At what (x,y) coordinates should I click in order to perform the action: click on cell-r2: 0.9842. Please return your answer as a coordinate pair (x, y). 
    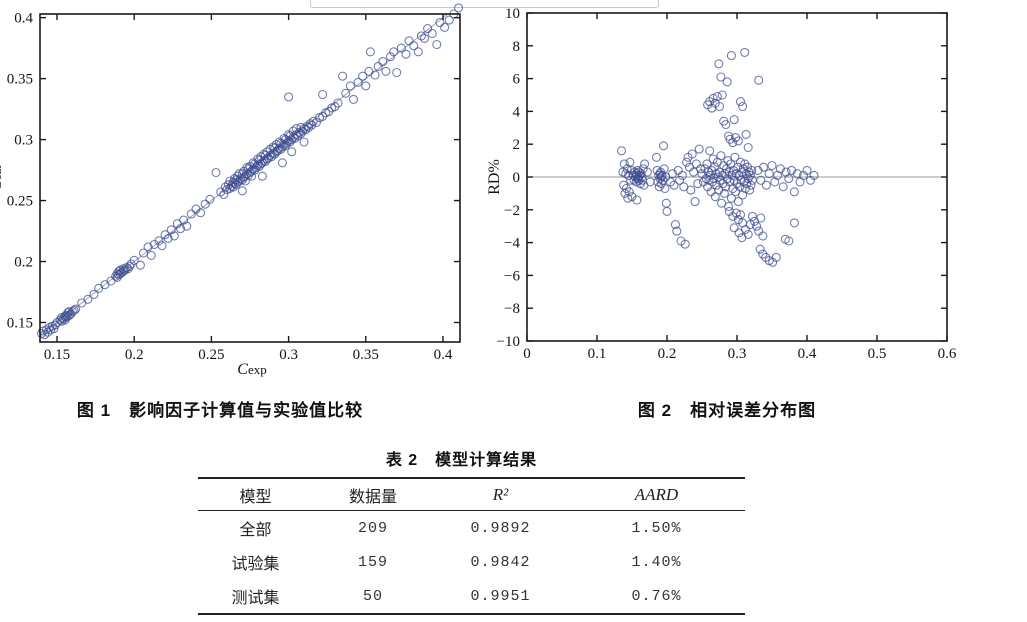
    Looking at the image, I should click on (500, 562).